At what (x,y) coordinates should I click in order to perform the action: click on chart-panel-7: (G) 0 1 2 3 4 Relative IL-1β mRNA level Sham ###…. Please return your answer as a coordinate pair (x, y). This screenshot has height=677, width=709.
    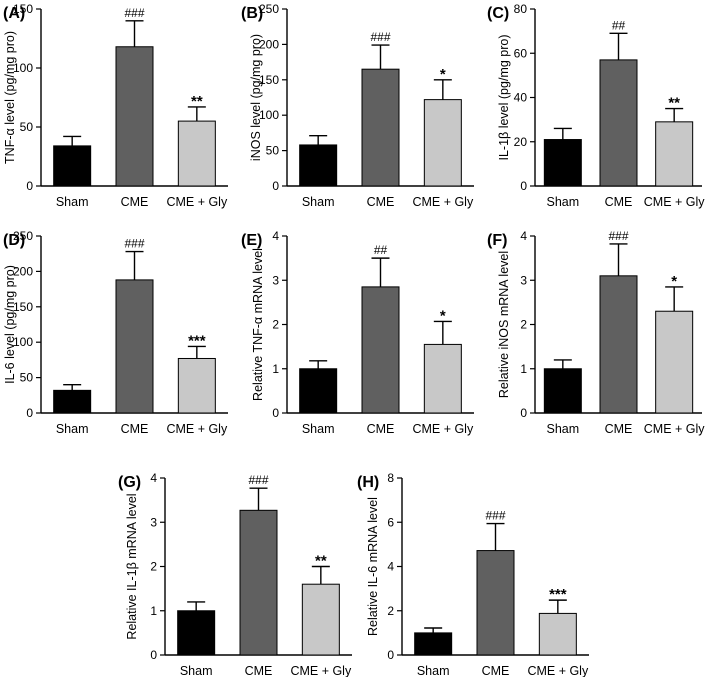
    Looking at the image, I should click on (235, 574).